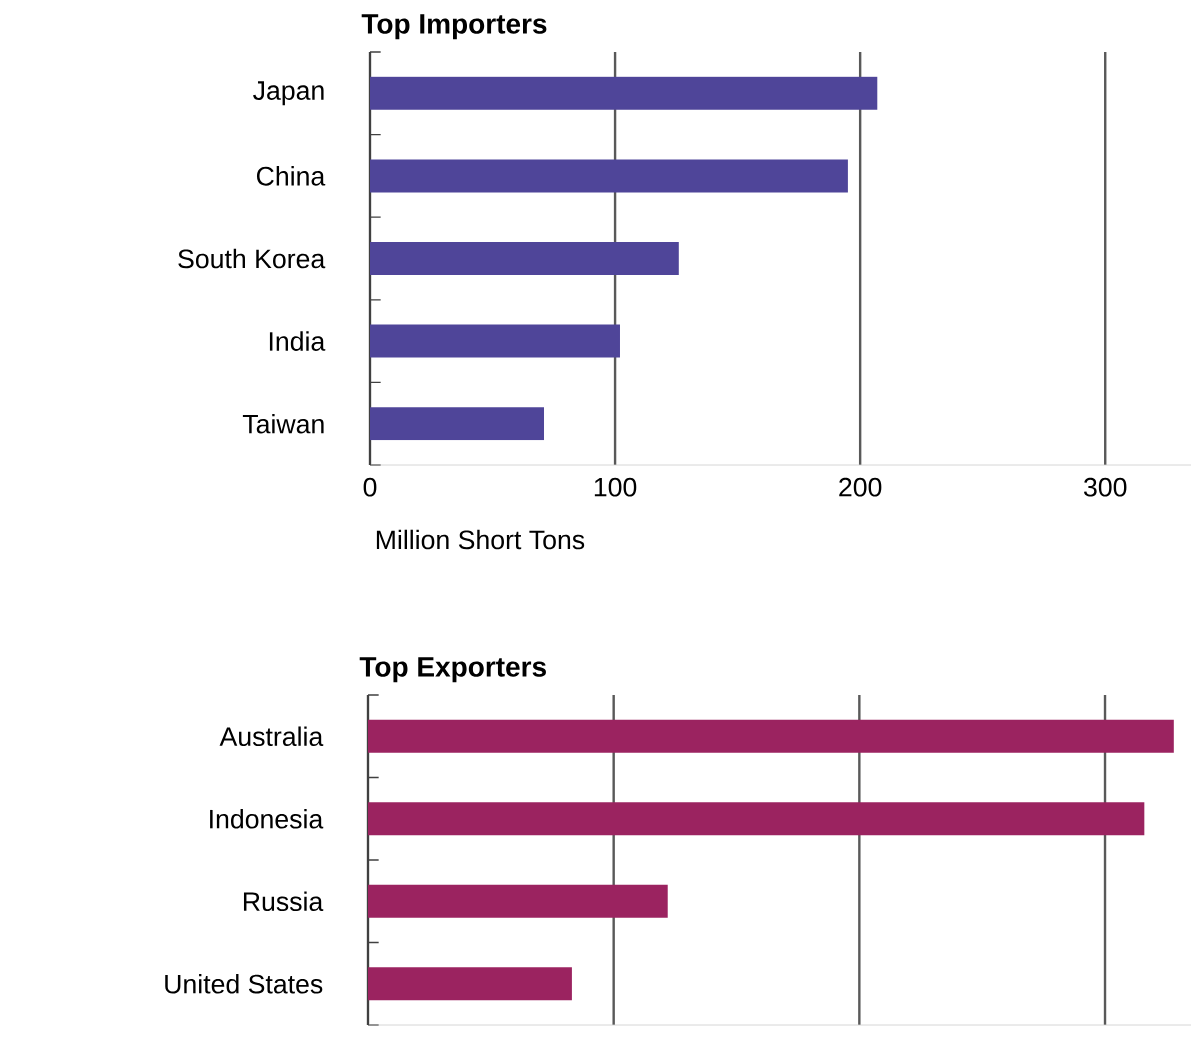  I want to click on x-tick-label: 100, so click(615, 487).